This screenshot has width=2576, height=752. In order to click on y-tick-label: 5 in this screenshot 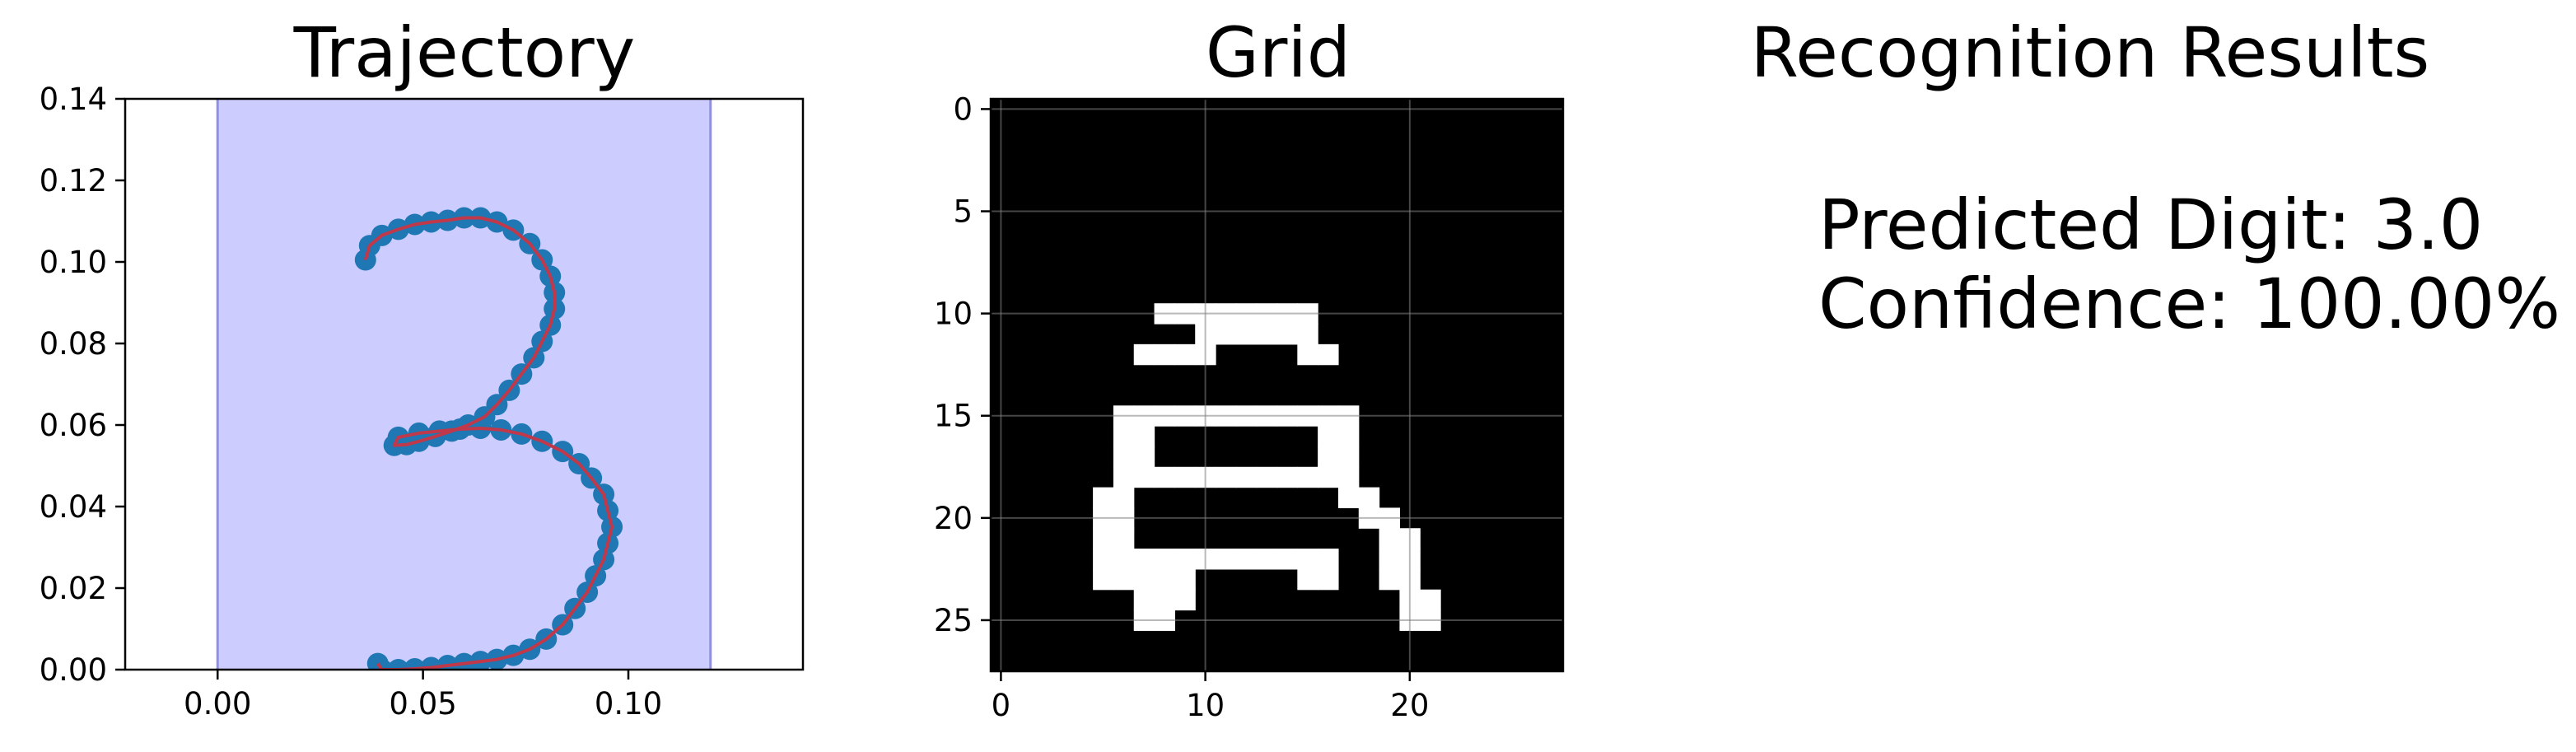, I will do `click(963, 212)`.